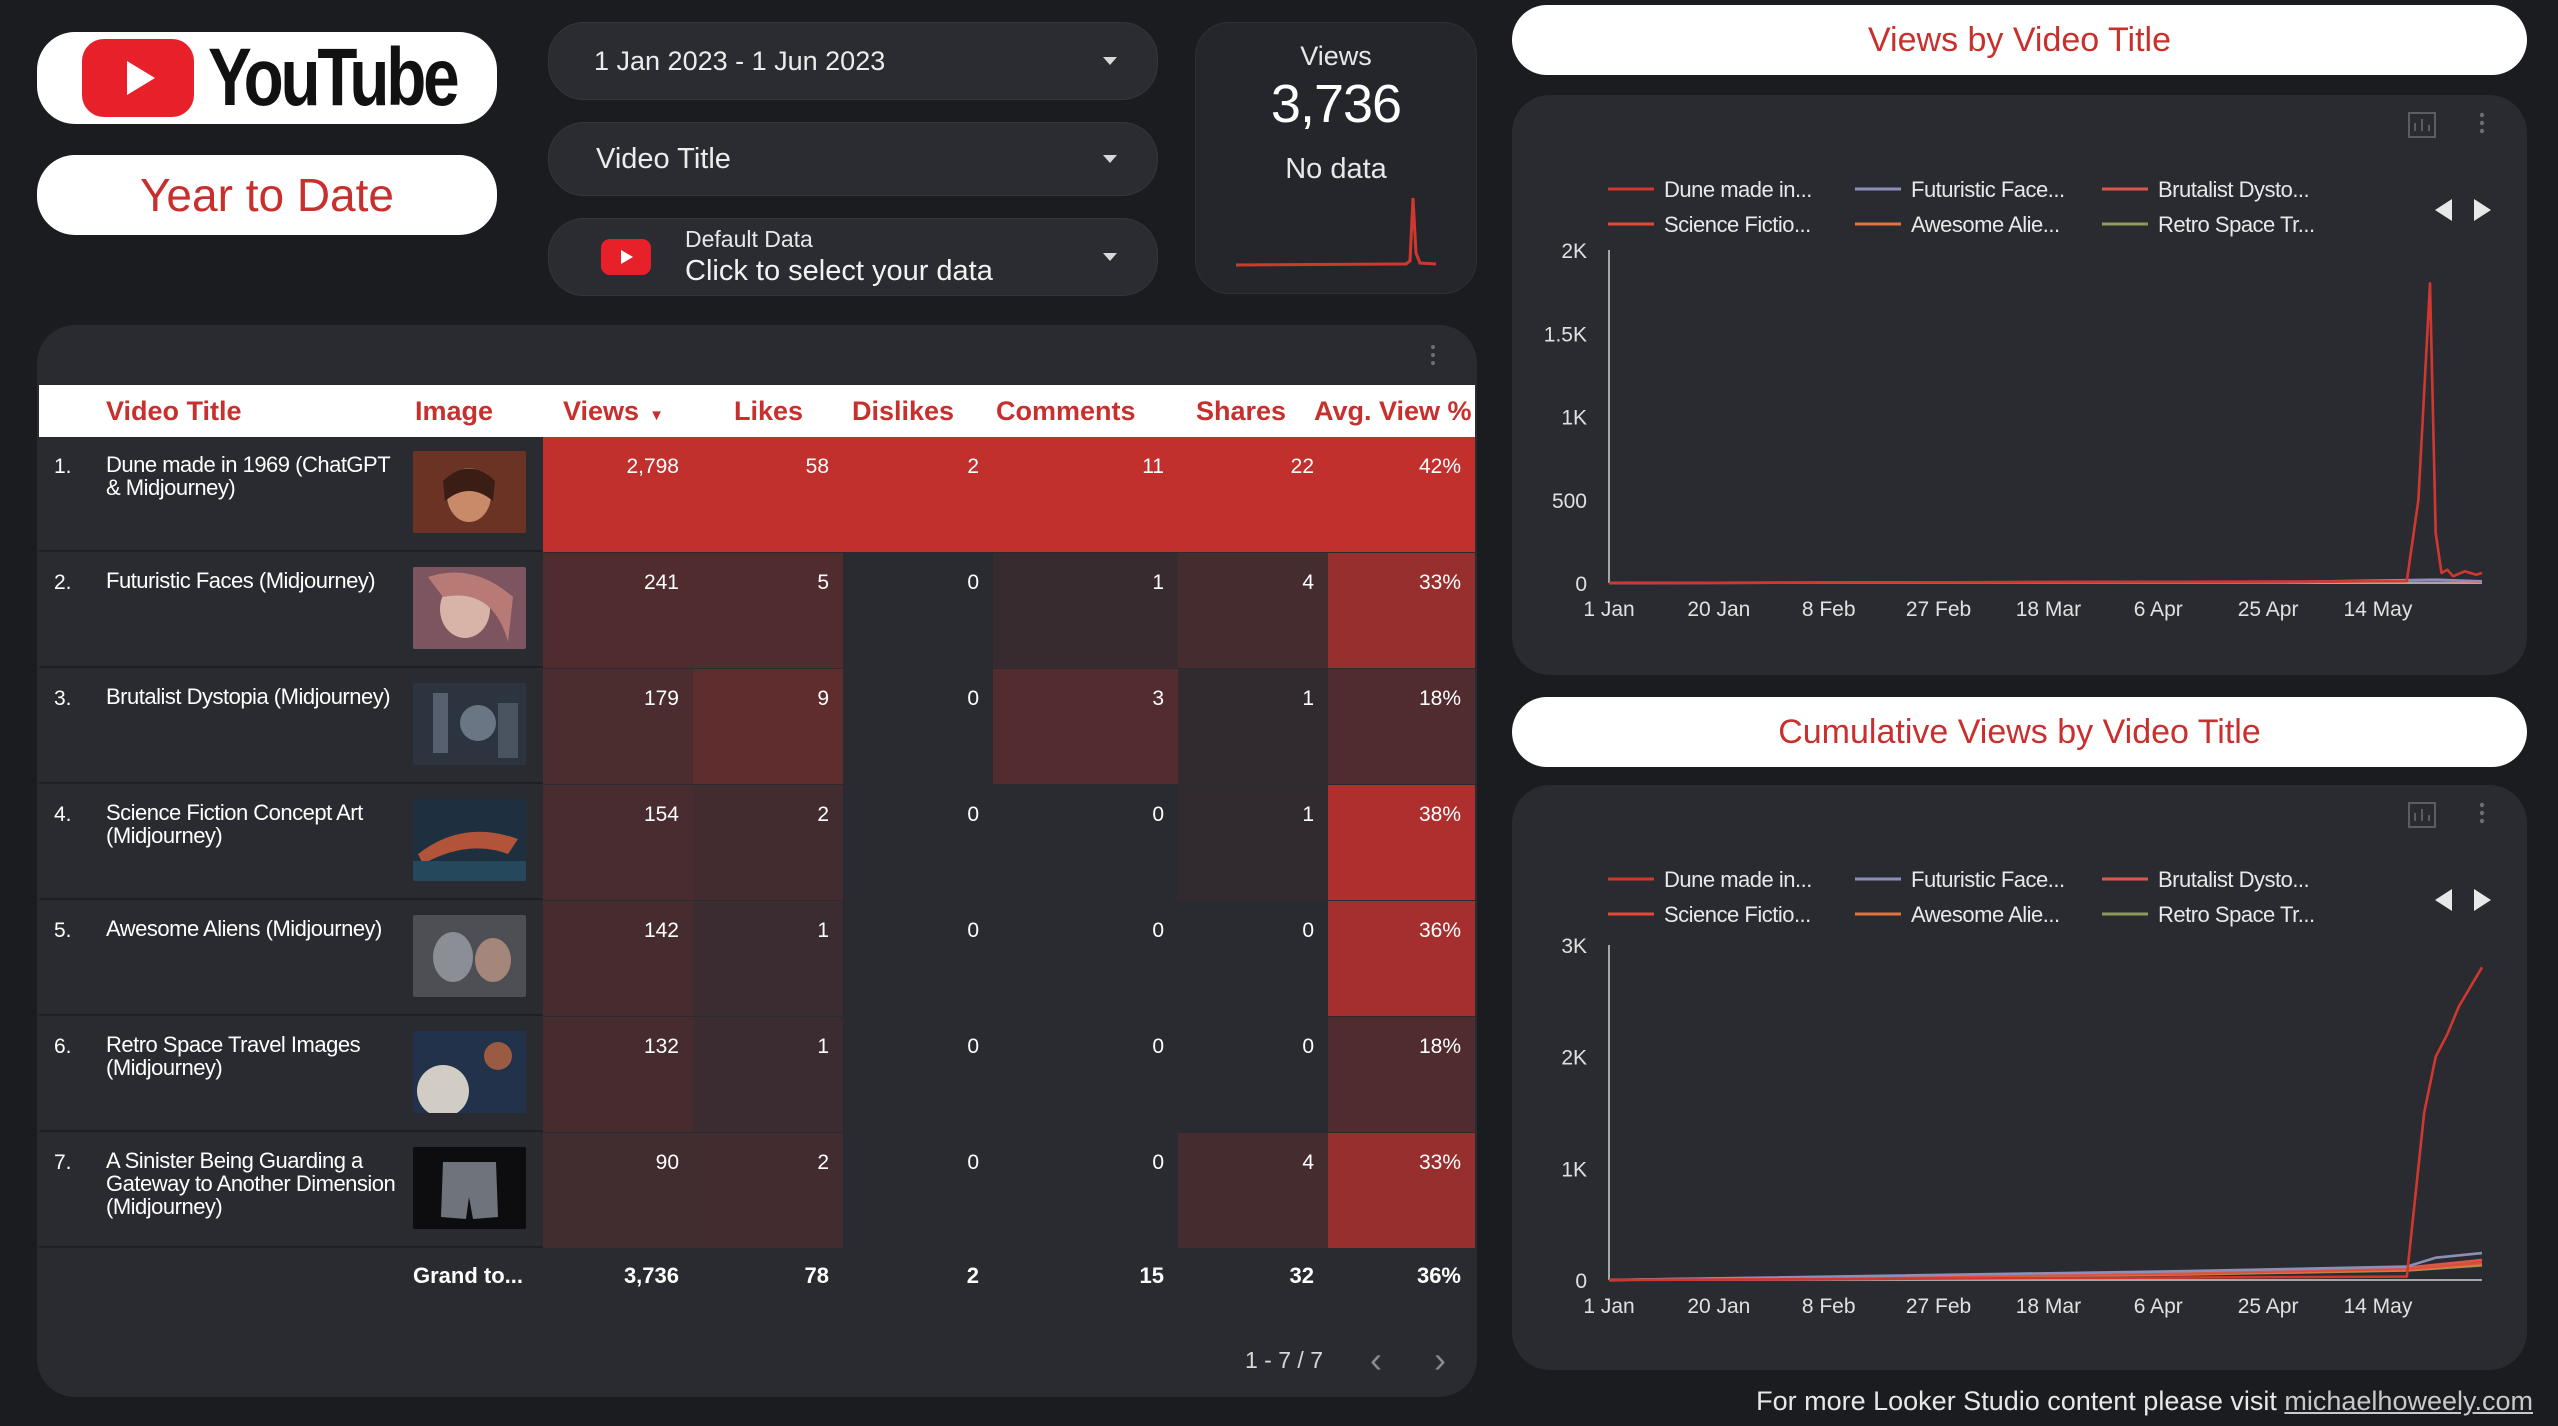 The height and width of the screenshot is (1426, 2558). Describe the element at coordinates (1393, 411) in the screenshot. I see `col-avg-view: Avg. View %` at that location.